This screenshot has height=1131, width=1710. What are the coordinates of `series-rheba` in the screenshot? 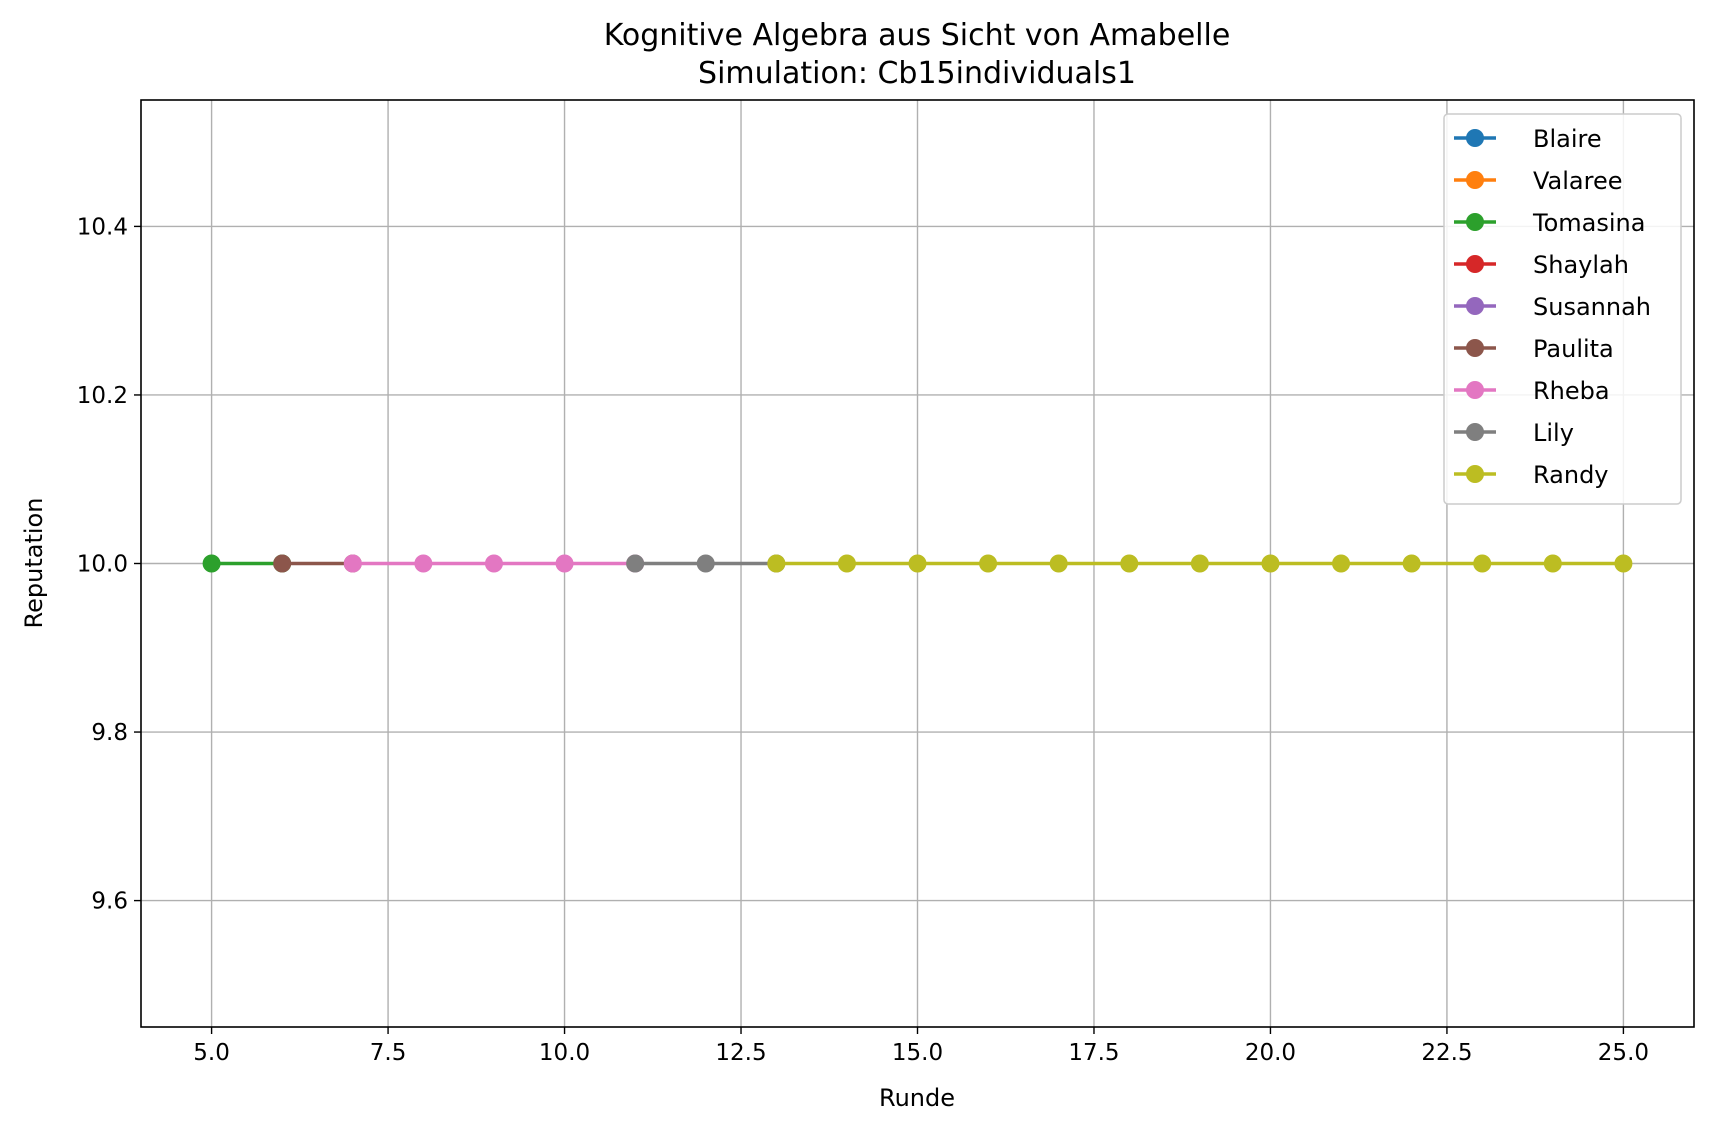 It's located at (494, 563).